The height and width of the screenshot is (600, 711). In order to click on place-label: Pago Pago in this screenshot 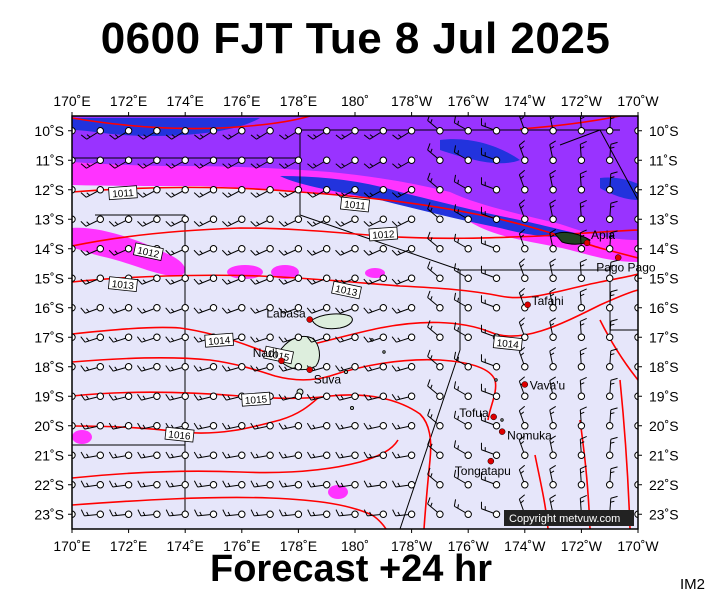, I will do `click(626, 268)`.